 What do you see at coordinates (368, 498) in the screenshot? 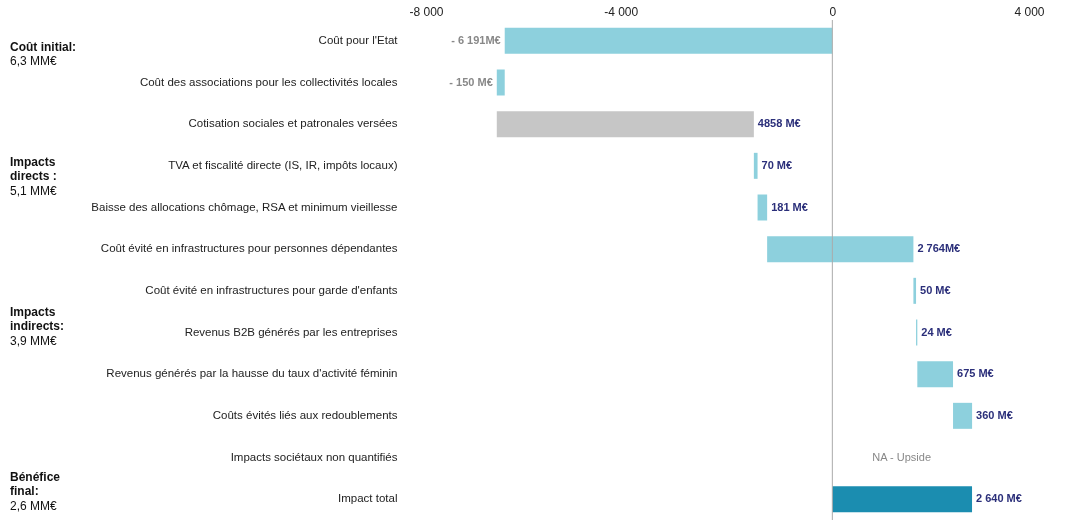
I see `y-tick-label: Impact total` at bounding box center [368, 498].